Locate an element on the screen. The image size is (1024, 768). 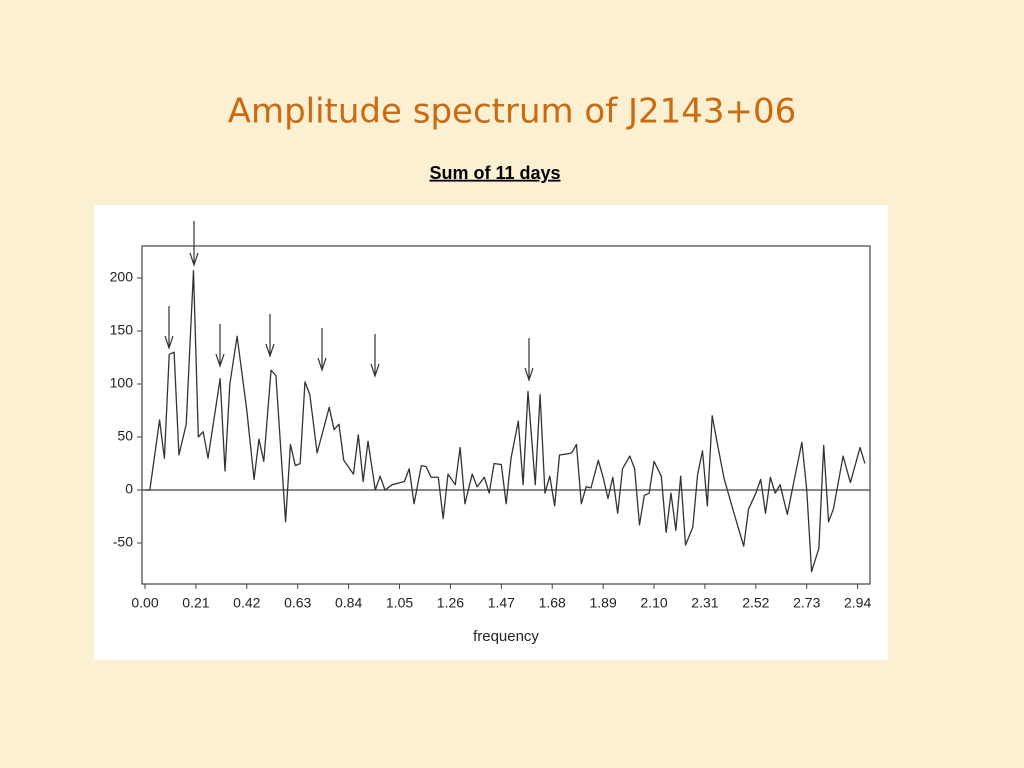
arrows is located at coordinates (349, 301).